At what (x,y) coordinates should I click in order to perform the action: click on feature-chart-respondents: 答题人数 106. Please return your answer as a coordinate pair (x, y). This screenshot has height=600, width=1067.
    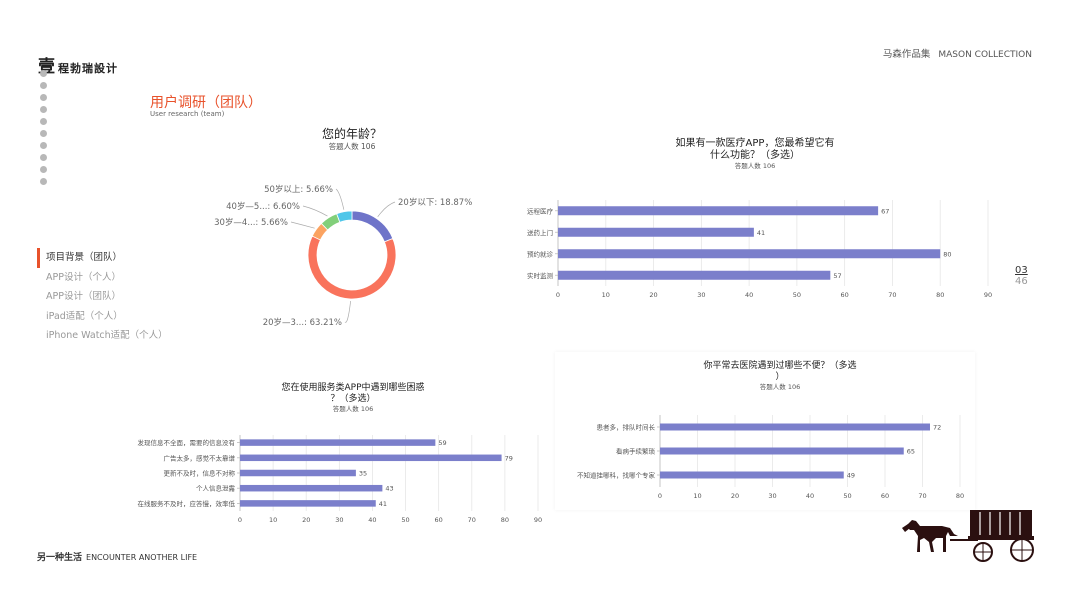
    Looking at the image, I should click on (755, 166).